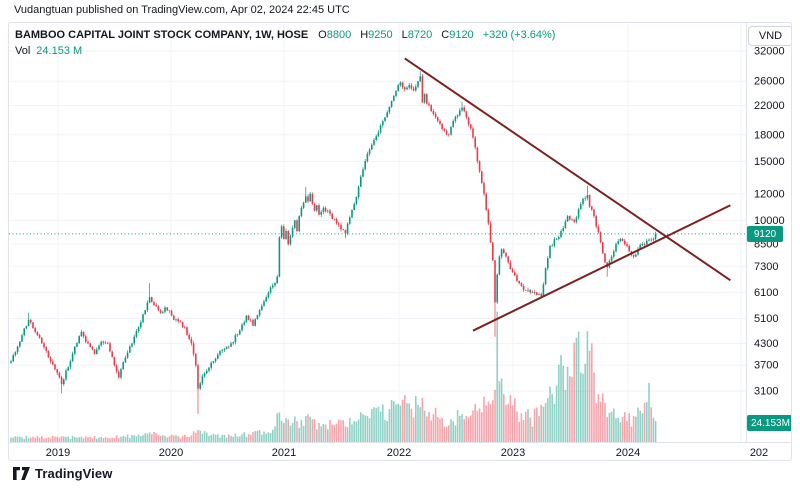 The image size is (800, 488). Describe the element at coordinates (513, 453) in the screenshot. I see `svg-text: 2023` at that location.